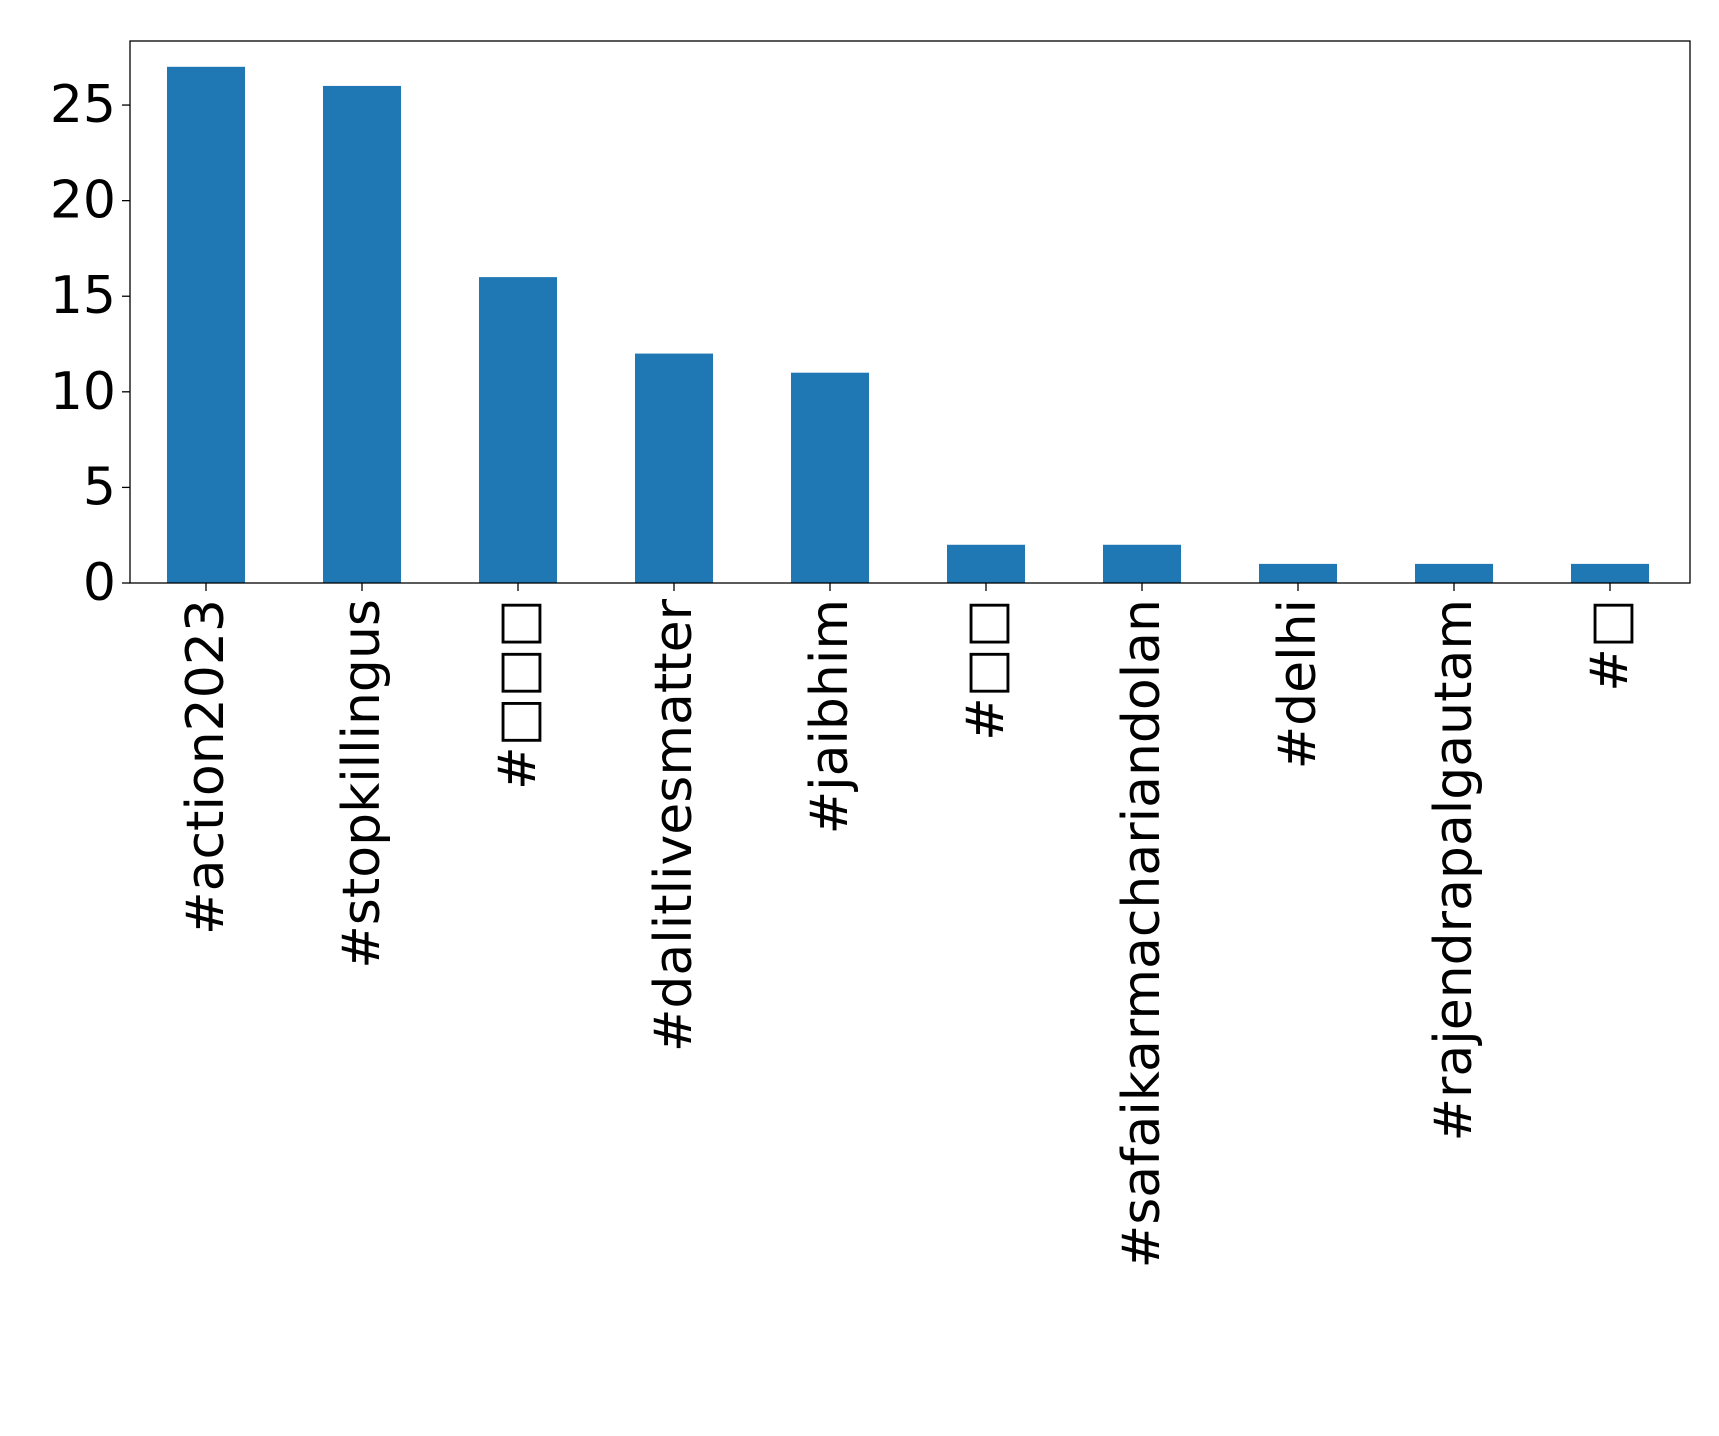 This screenshot has height=1436, width=1719. I want to click on x-tick-label: #safaikarmachariandolan, so click(1142, 933).